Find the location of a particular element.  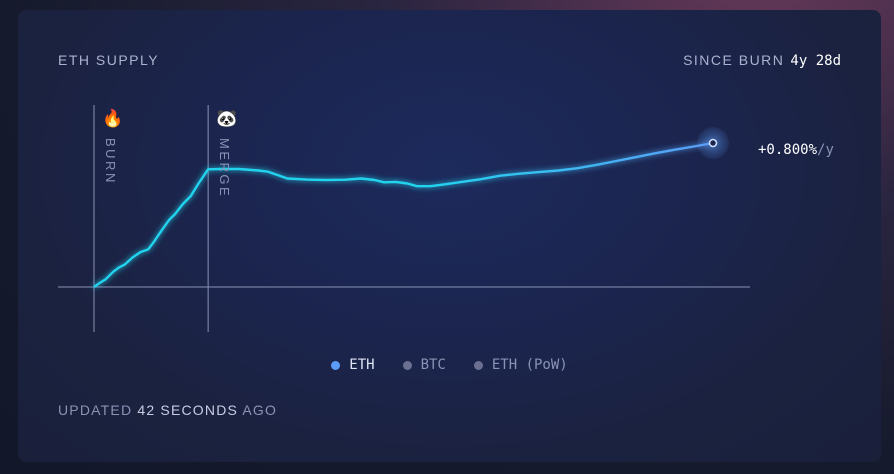

legend-dot-btc is located at coordinates (407, 365).